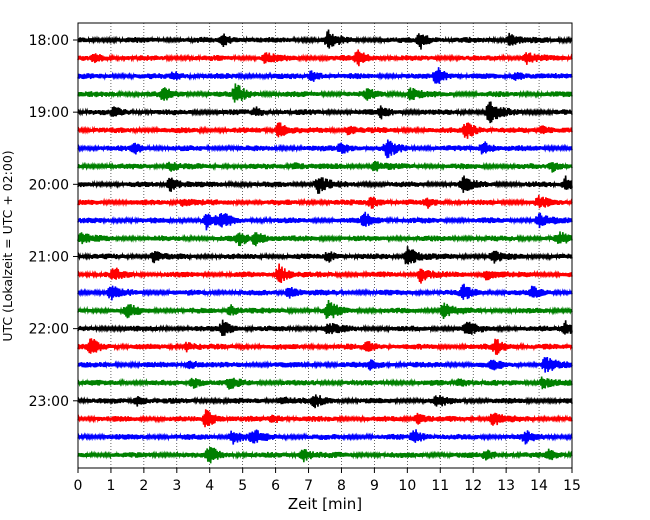 This screenshot has height=520, width=650. What do you see at coordinates (325, 346) in the screenshot?
I see `trace-22:15` at bounding box center [325, 346].